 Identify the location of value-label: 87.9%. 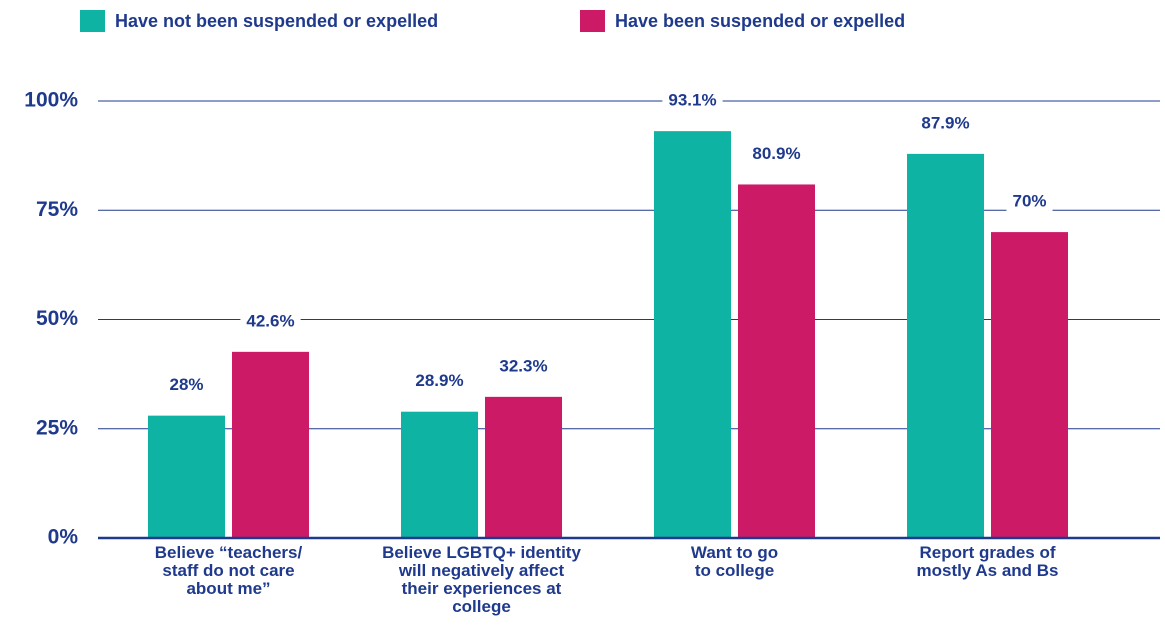
(945, 122).